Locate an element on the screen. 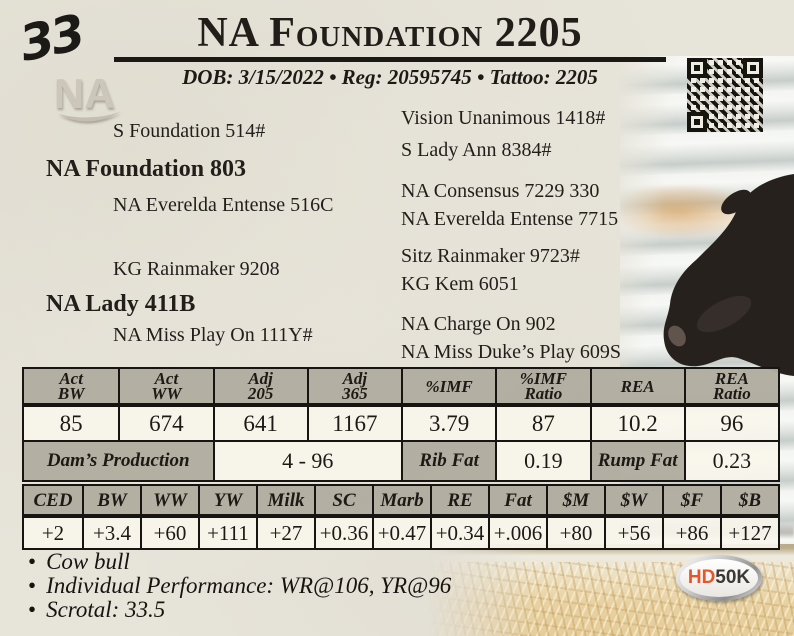 Image resolution: width=794 pixels, height=636 pixels. pedigree-sire-dam-sire: NA Consensus 7229 330 is located at coordinates (500, 191).